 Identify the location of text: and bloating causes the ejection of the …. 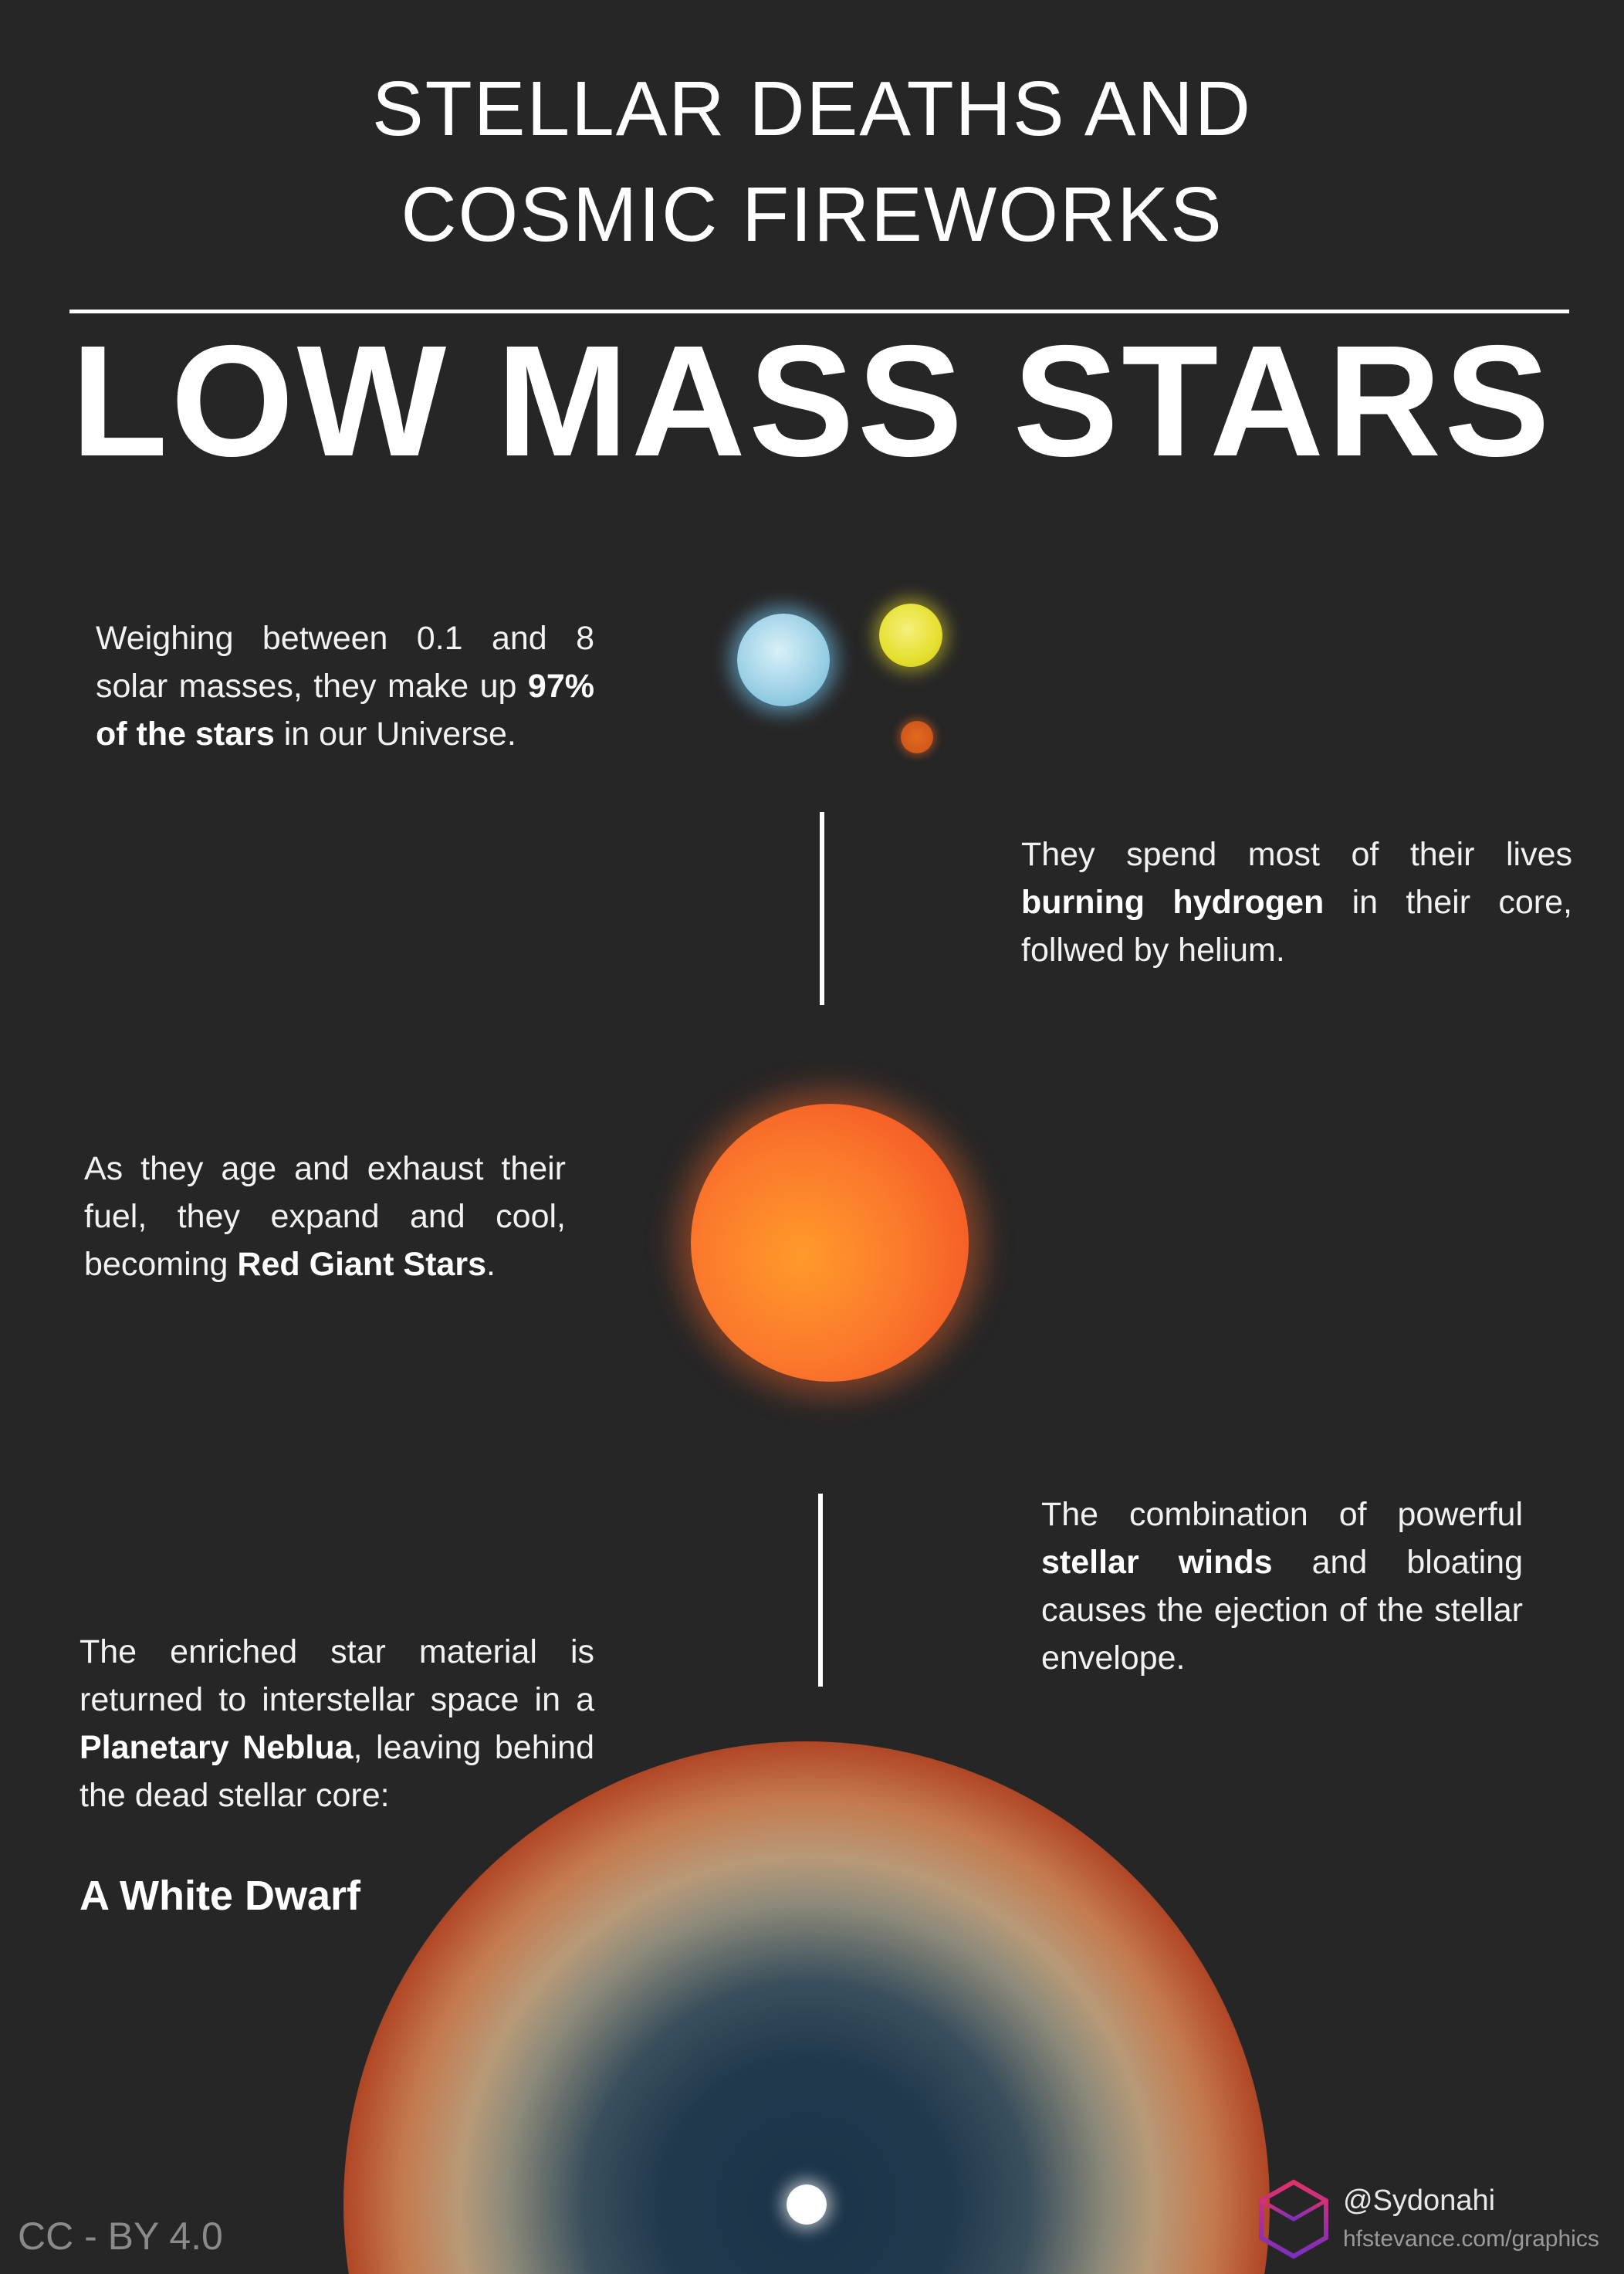
(1282, 1610).